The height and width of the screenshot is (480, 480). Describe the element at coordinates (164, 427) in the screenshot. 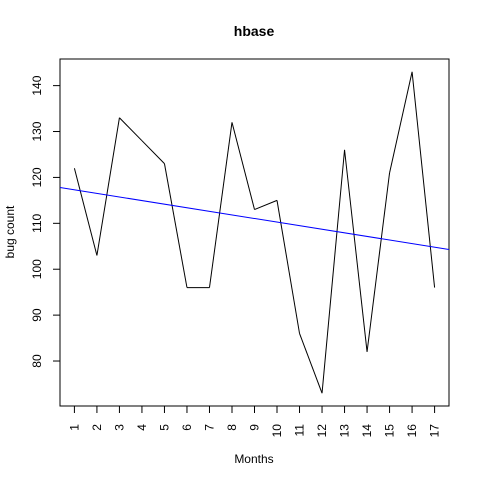

I see `x-tick-label: 5` at that location.